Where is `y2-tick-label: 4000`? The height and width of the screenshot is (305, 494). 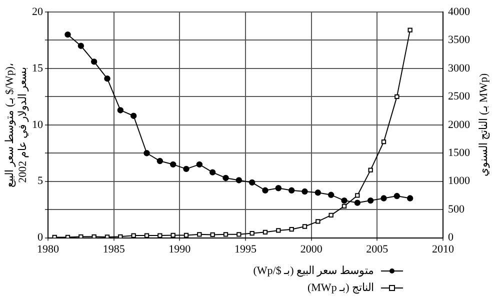 y2-tick-label: 4000 is located at coordinates (459, 12).